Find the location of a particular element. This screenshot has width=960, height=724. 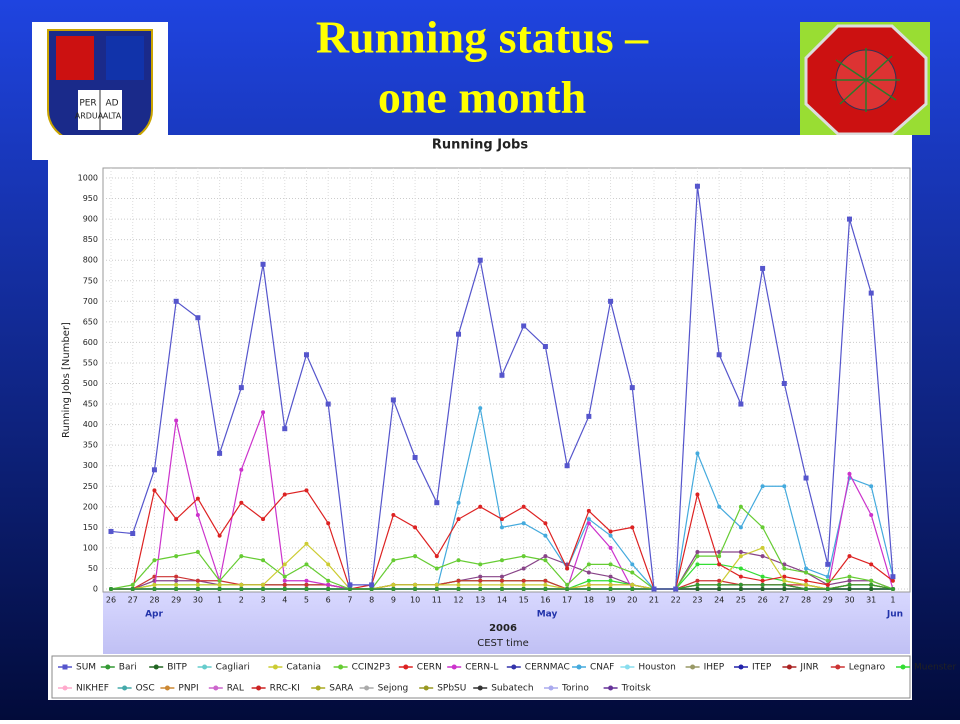

x-tick-label: 20 is located at coordinates (632, 600).